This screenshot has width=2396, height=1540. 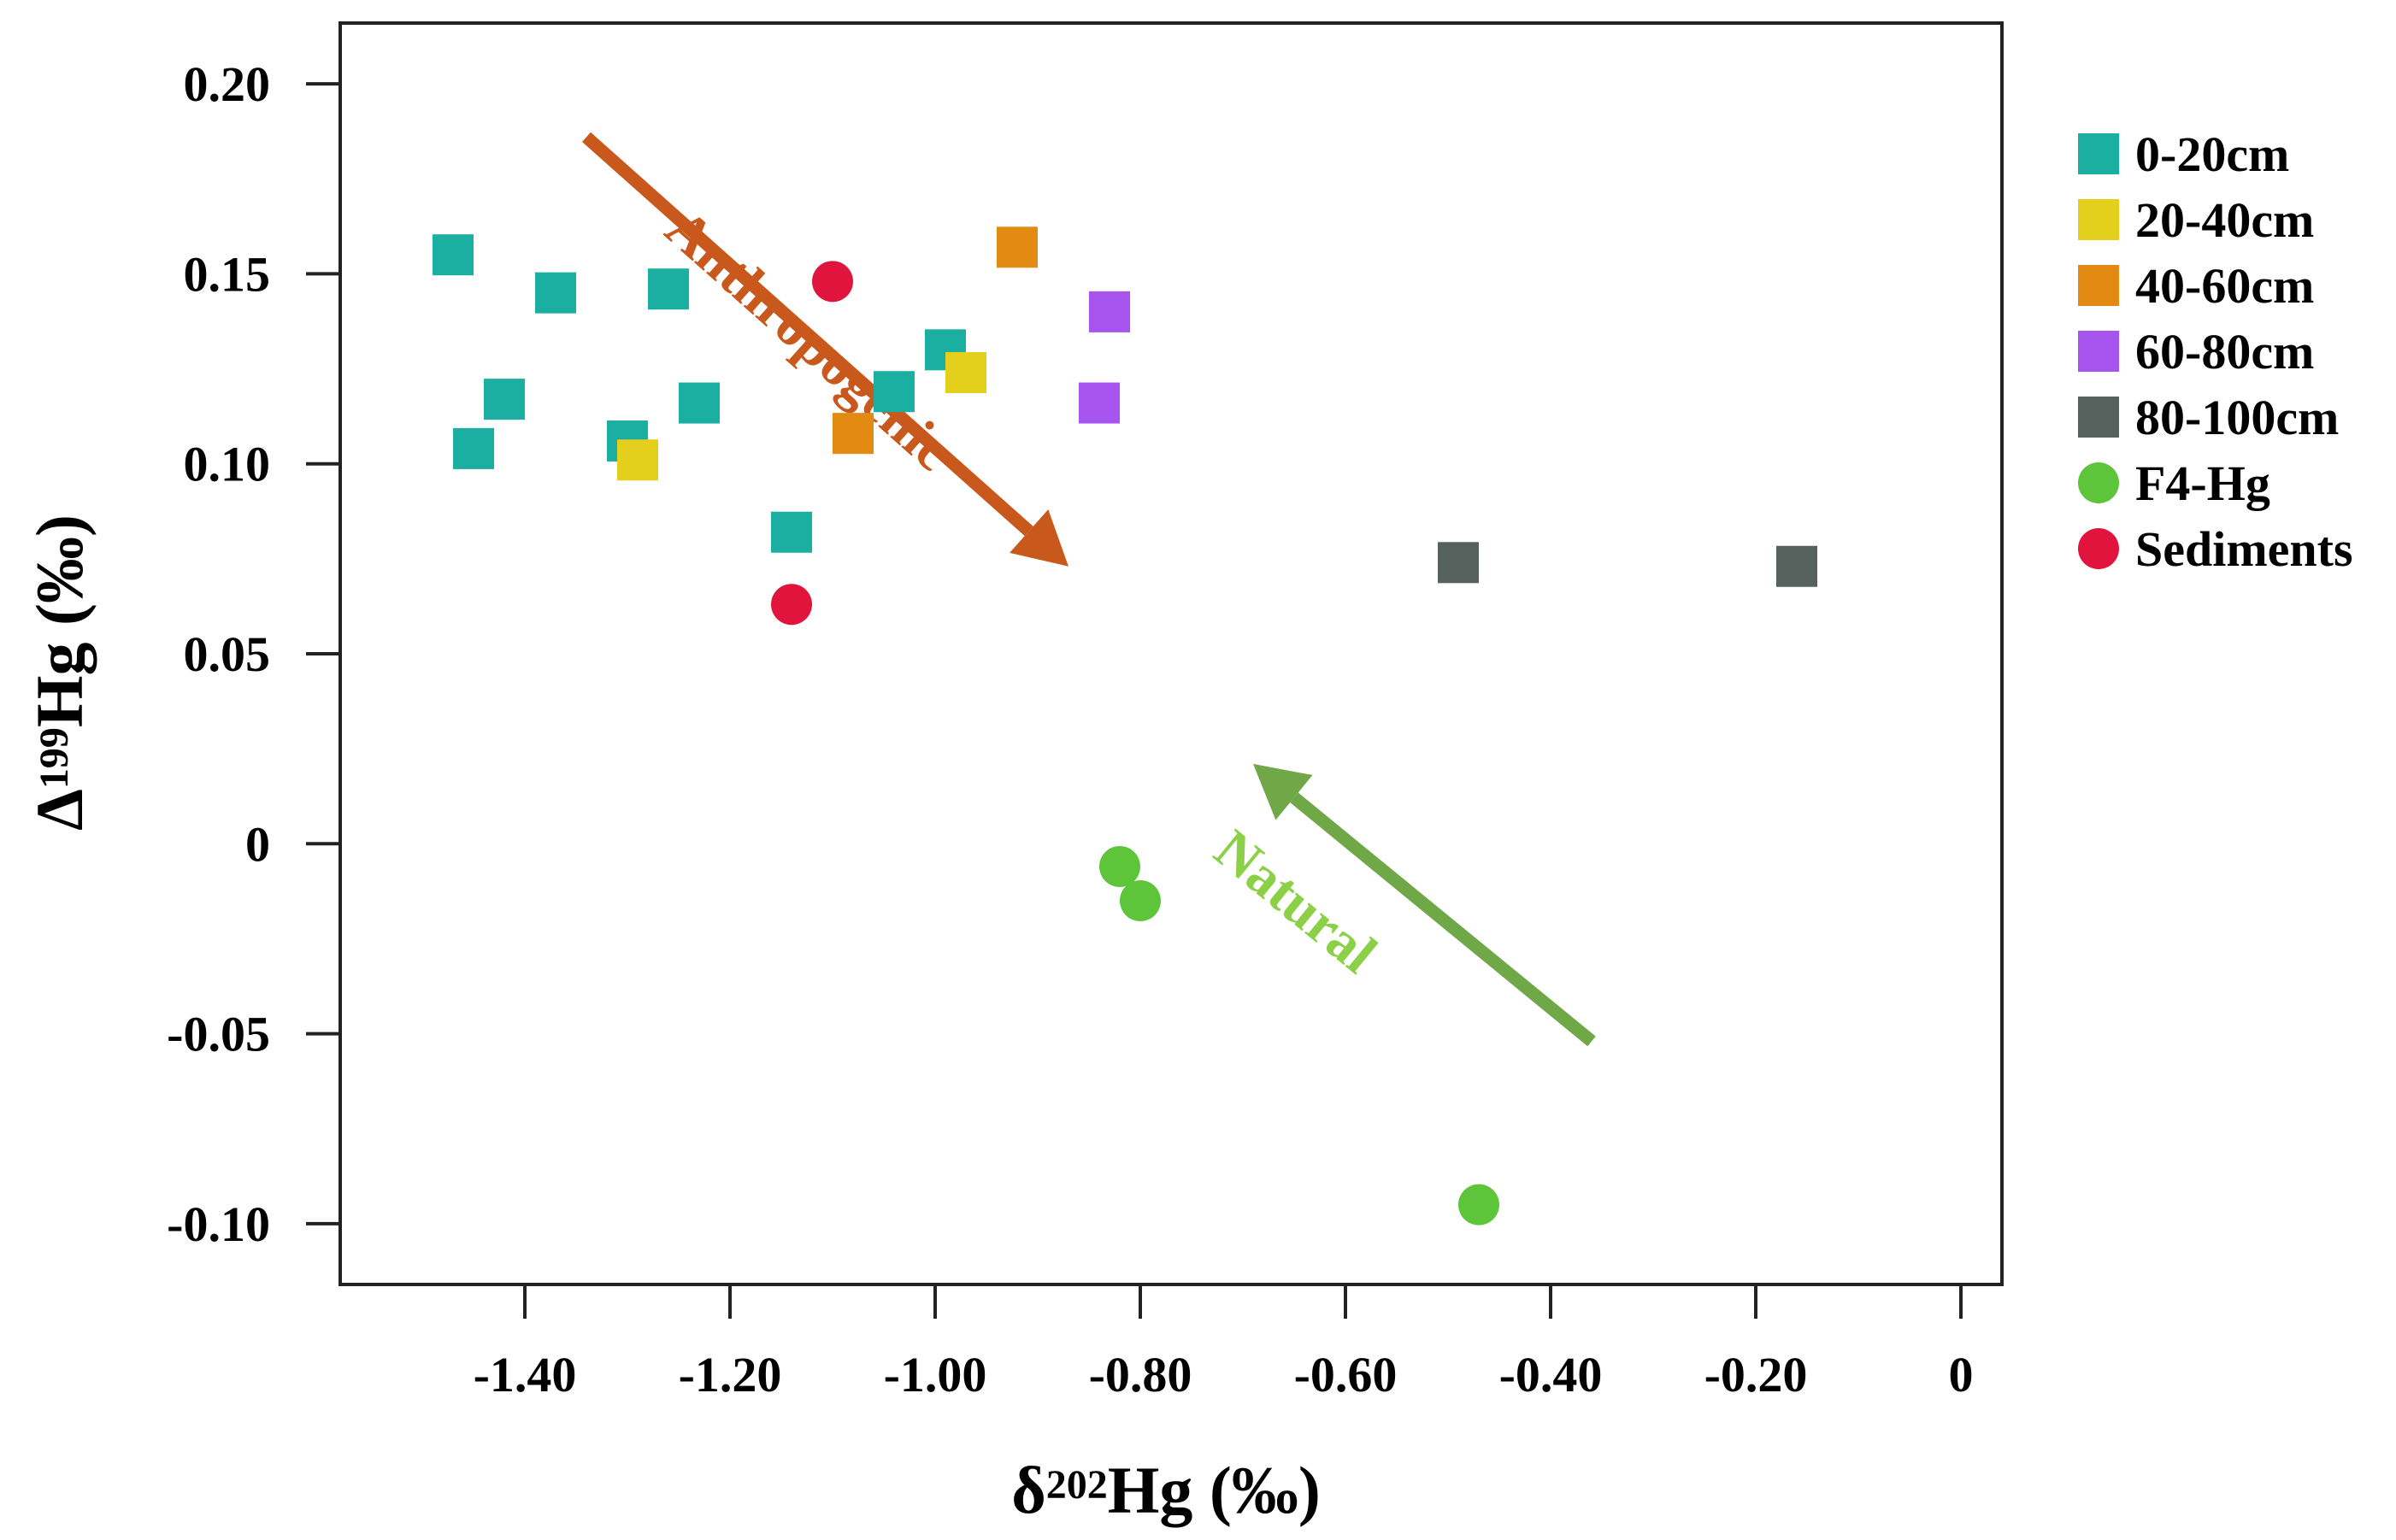 What do you see at coordinates (525, 1374) in the screenshot?
I see `x-tick-label: -1.40` at bounding box center [525, 1374].